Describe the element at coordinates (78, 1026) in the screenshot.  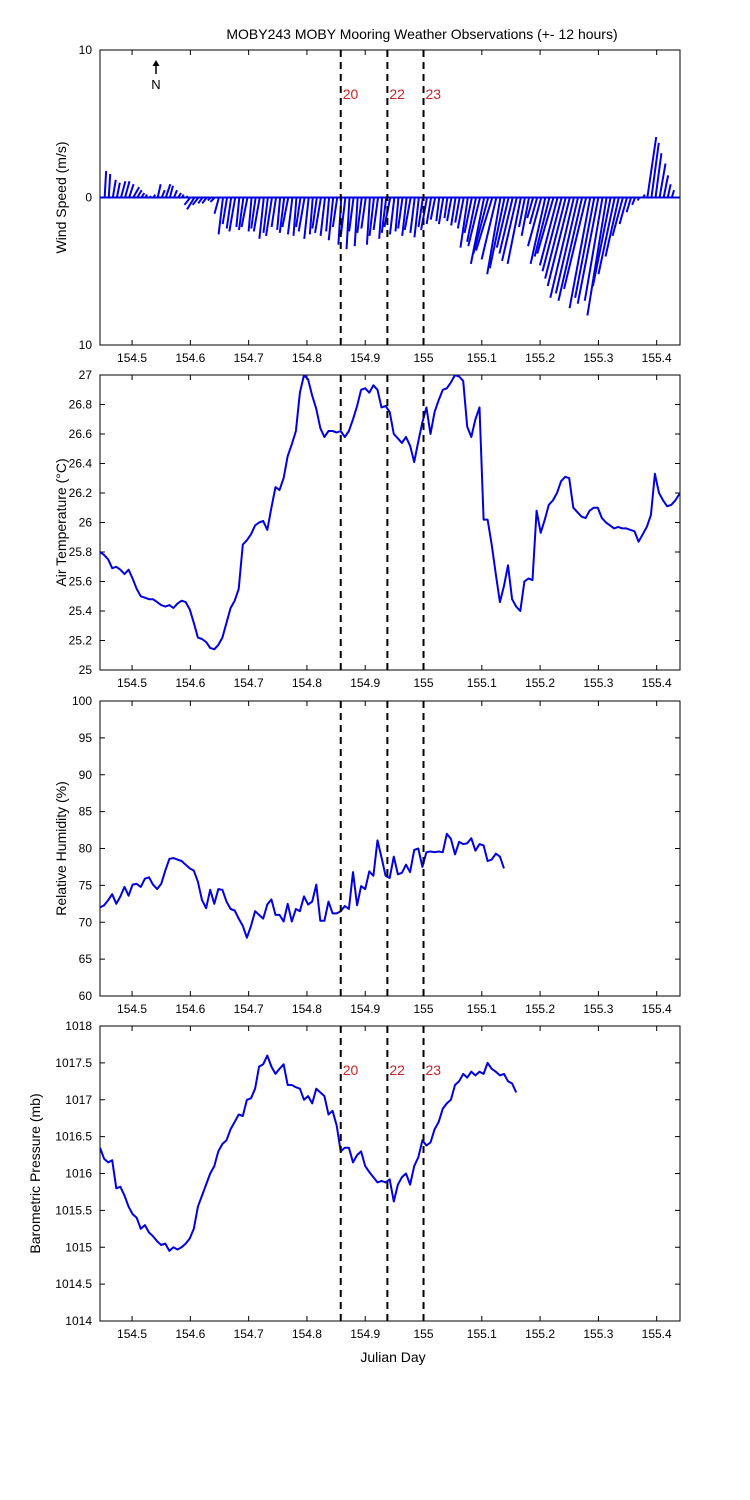
I see `y-tick-label: 1018` at that location.